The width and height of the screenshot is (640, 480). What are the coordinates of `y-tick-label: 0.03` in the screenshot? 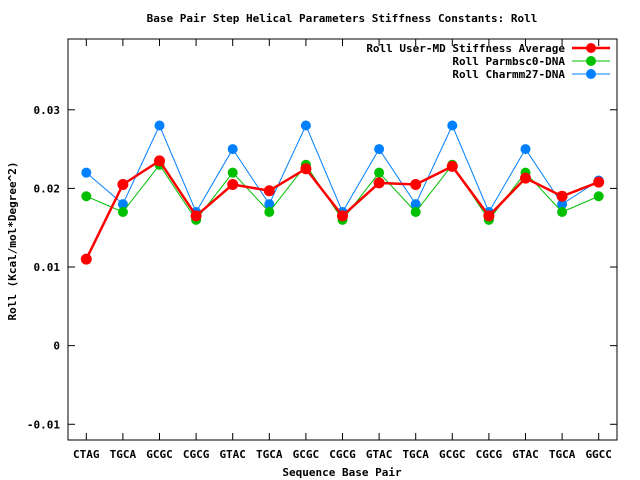 It's located at (47, 110).